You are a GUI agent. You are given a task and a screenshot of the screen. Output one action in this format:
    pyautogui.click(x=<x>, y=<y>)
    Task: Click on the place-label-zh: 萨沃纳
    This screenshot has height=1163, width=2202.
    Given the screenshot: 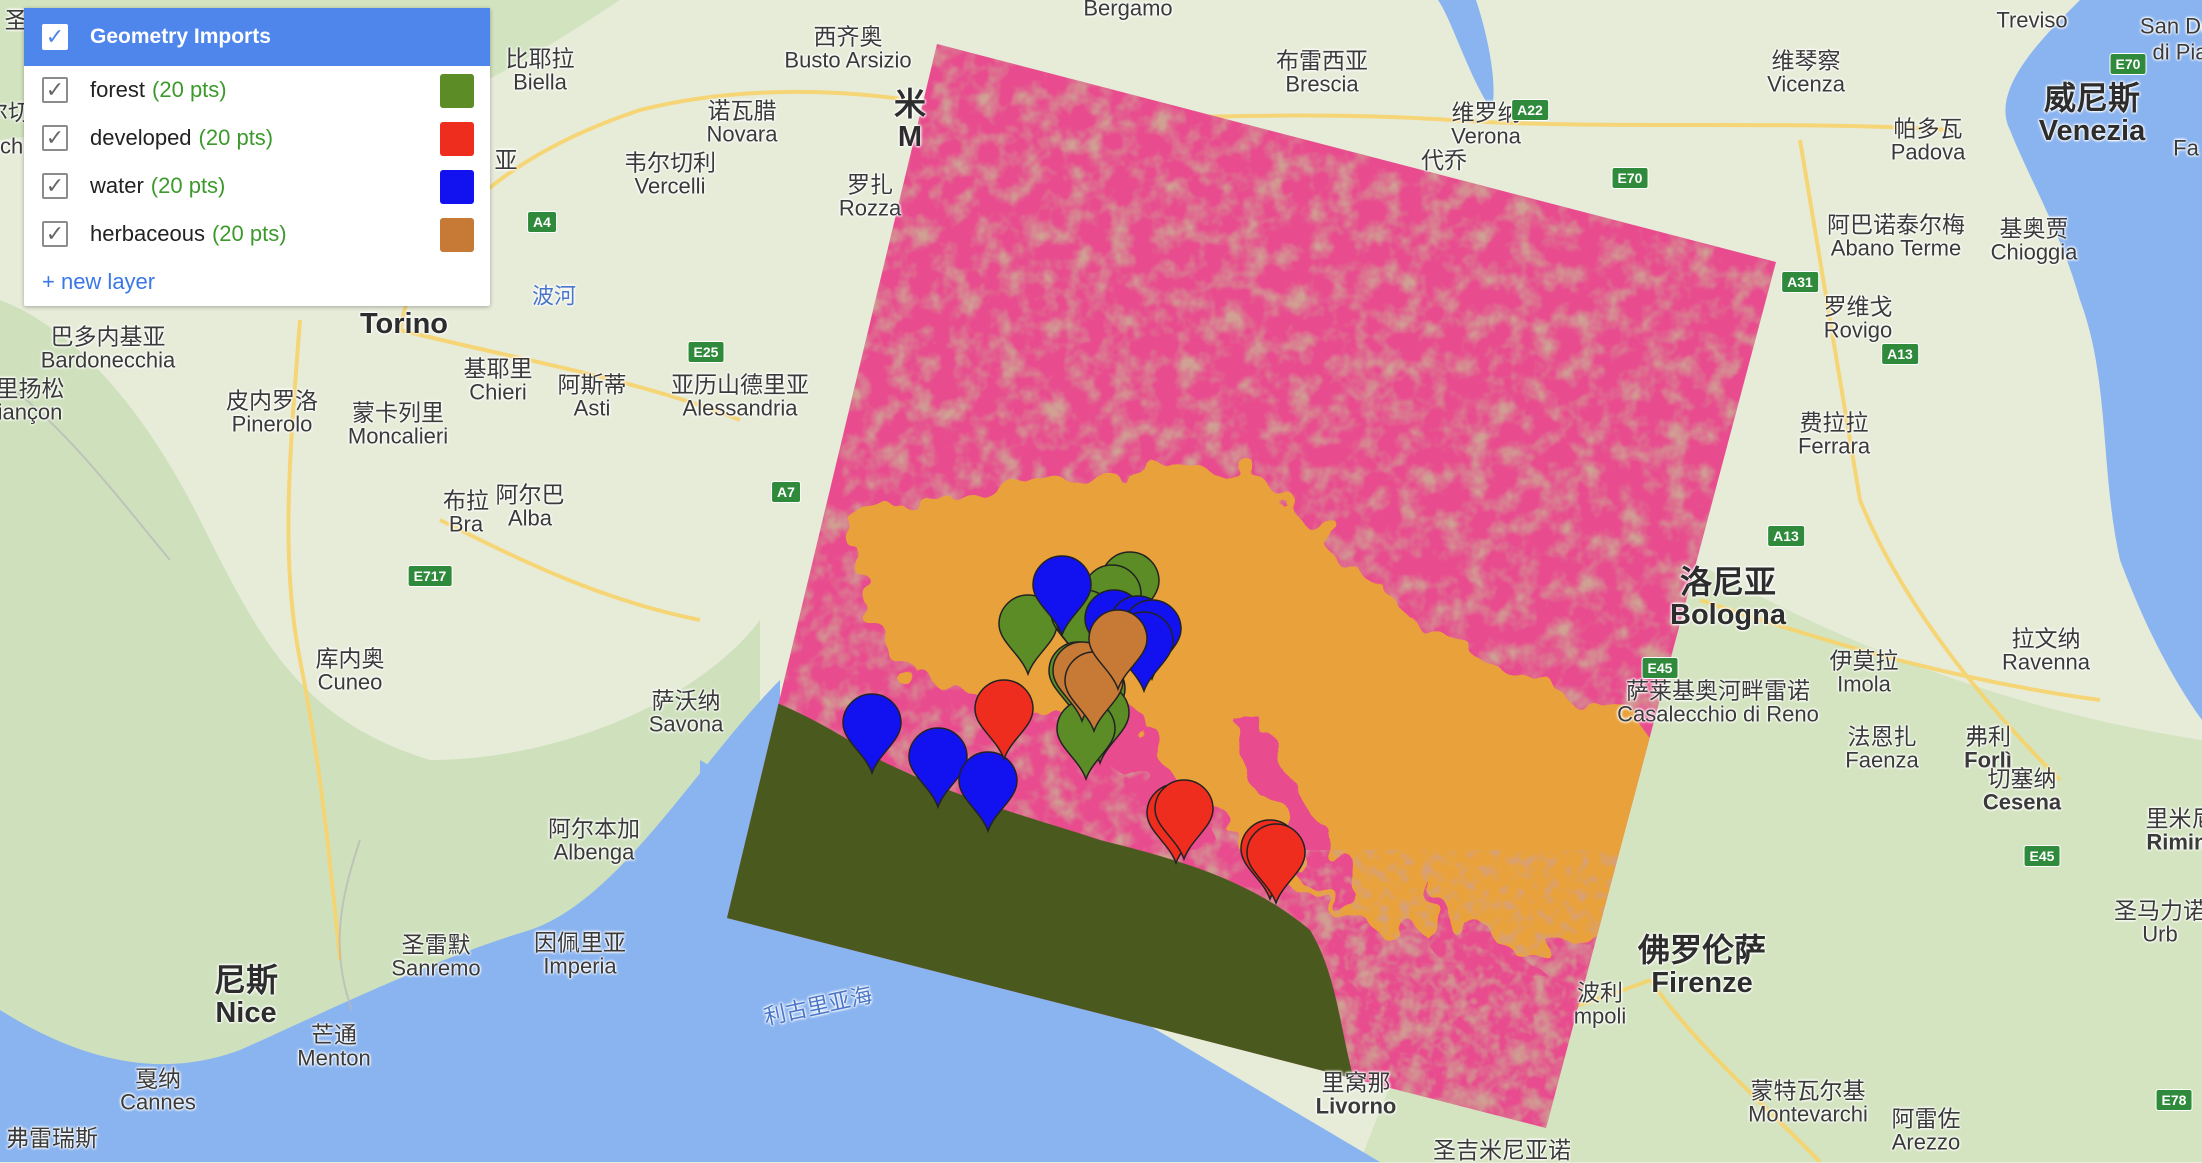 What is the action you would take?
    pyautogui.click(x=686, y=700)
    